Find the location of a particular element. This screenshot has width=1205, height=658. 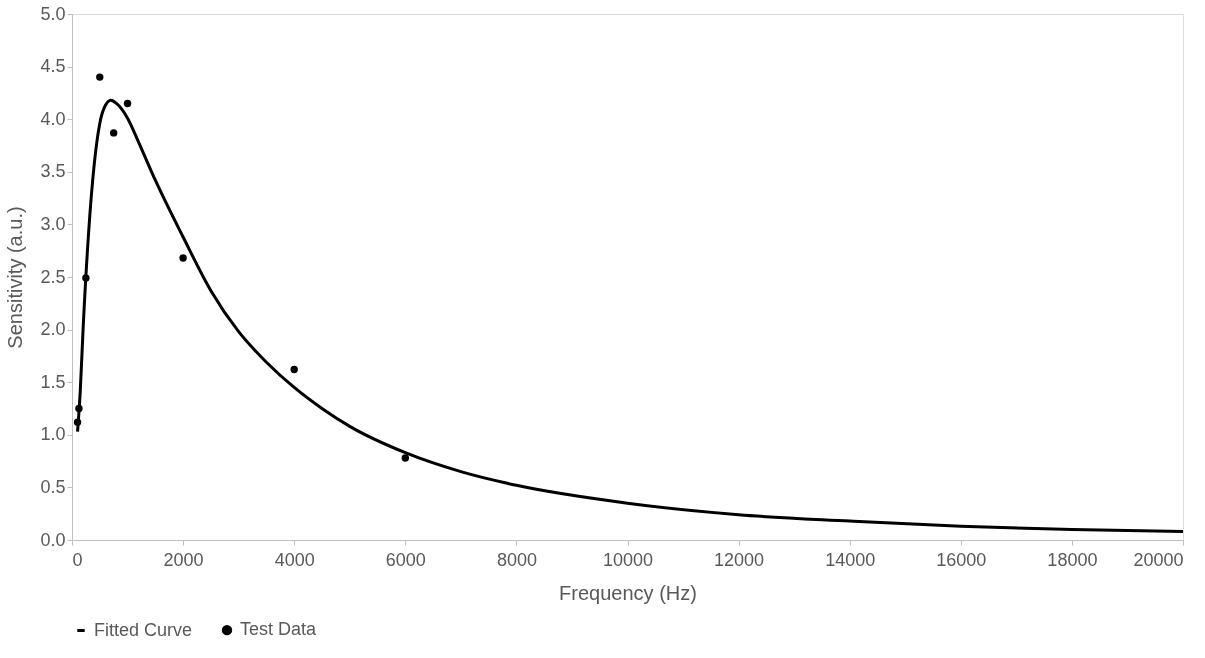

x-tick-label: 16000 is located at coordinates (961, 559).